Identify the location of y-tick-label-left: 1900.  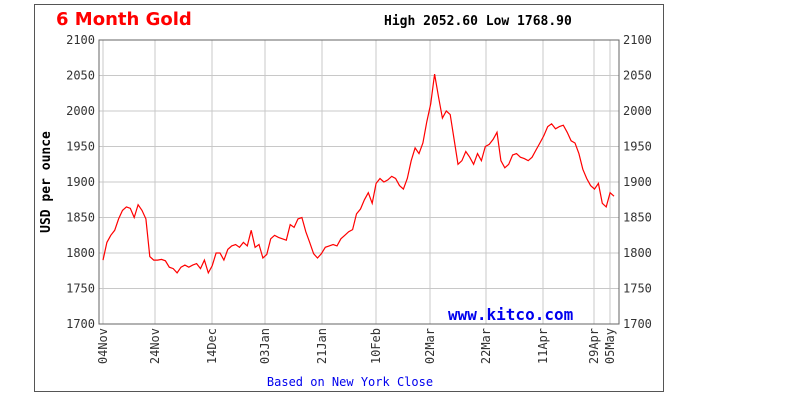
(80, 182).